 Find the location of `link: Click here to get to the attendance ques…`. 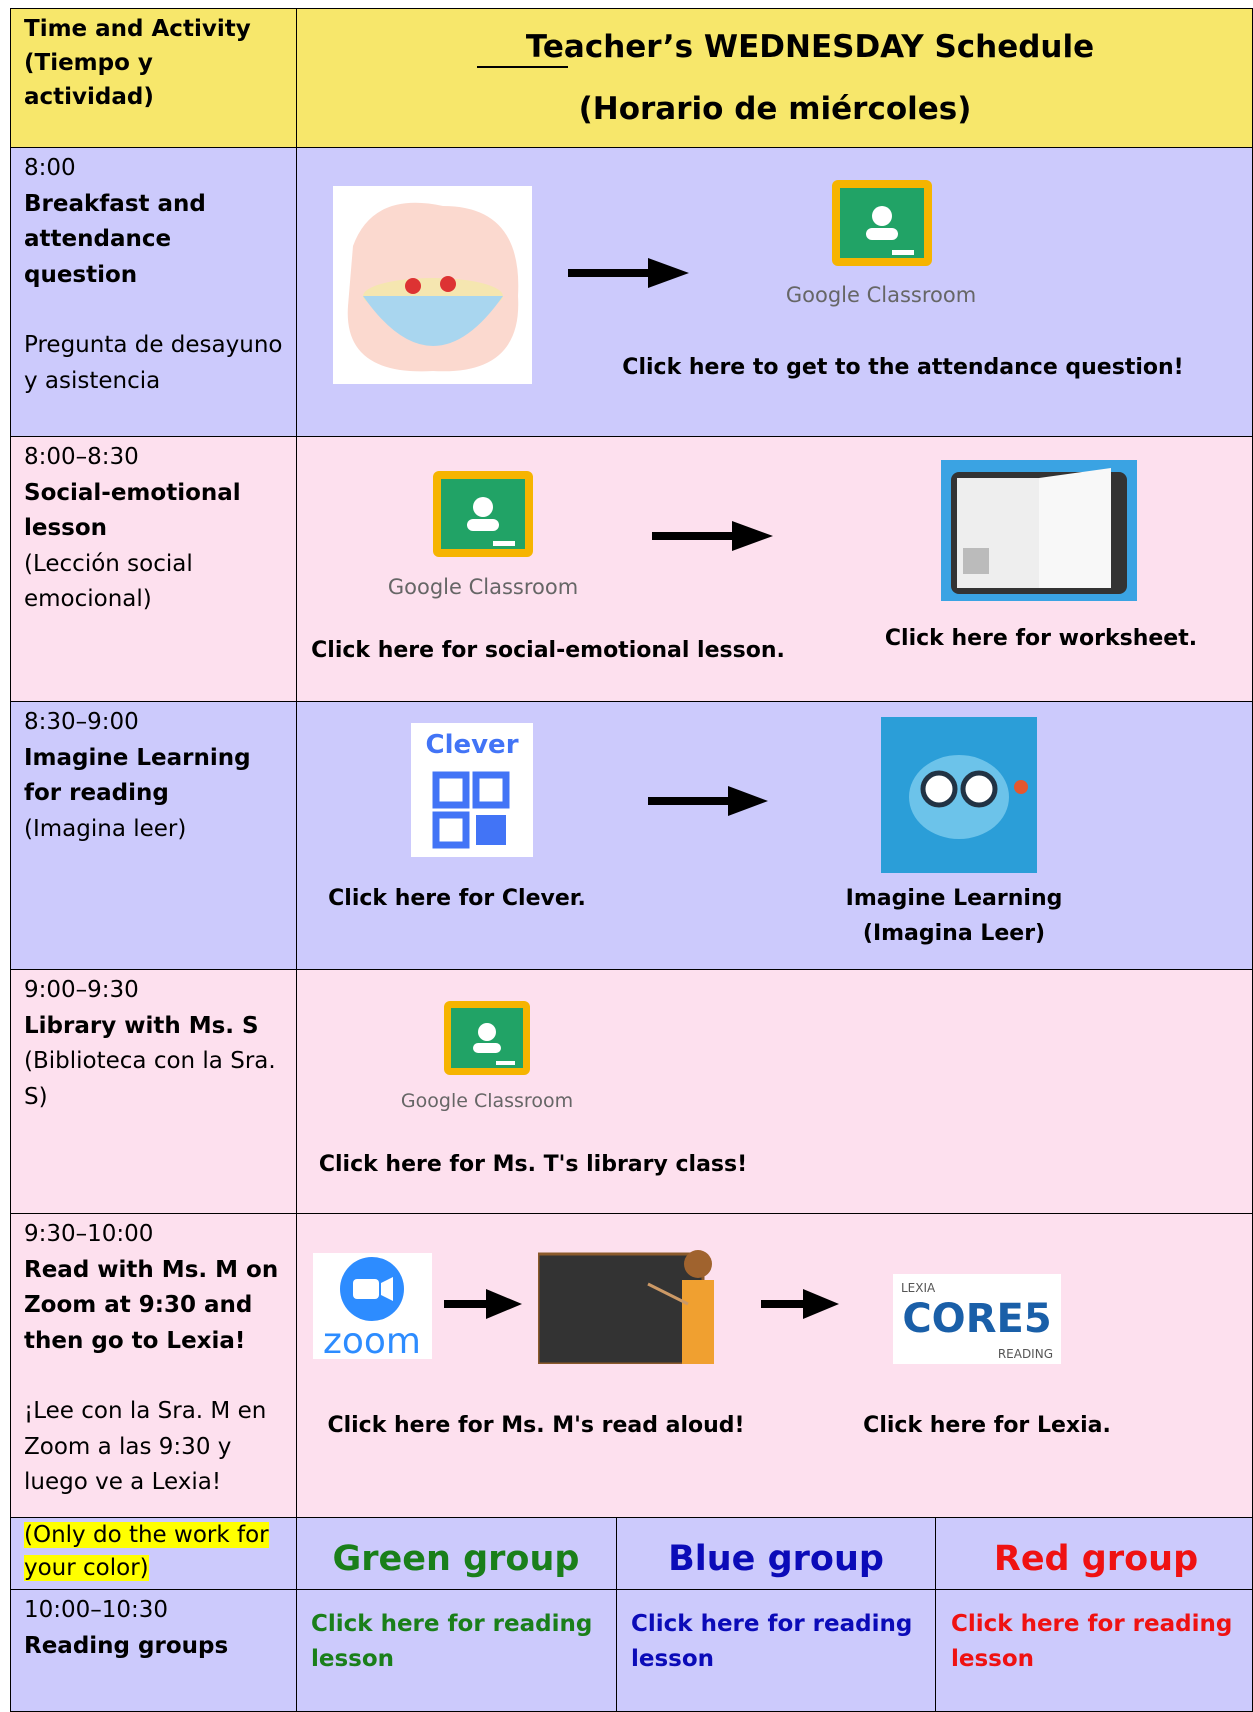

link: Click here to get to the attendance ques… is located at coordinates (903, 367).